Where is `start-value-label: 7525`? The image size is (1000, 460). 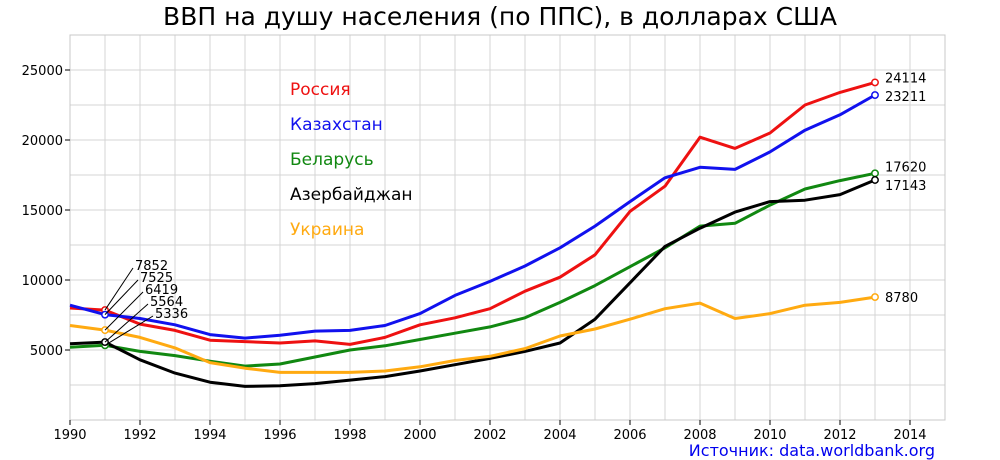
start-value-label: 7525 is located at coordinates (156, 278).